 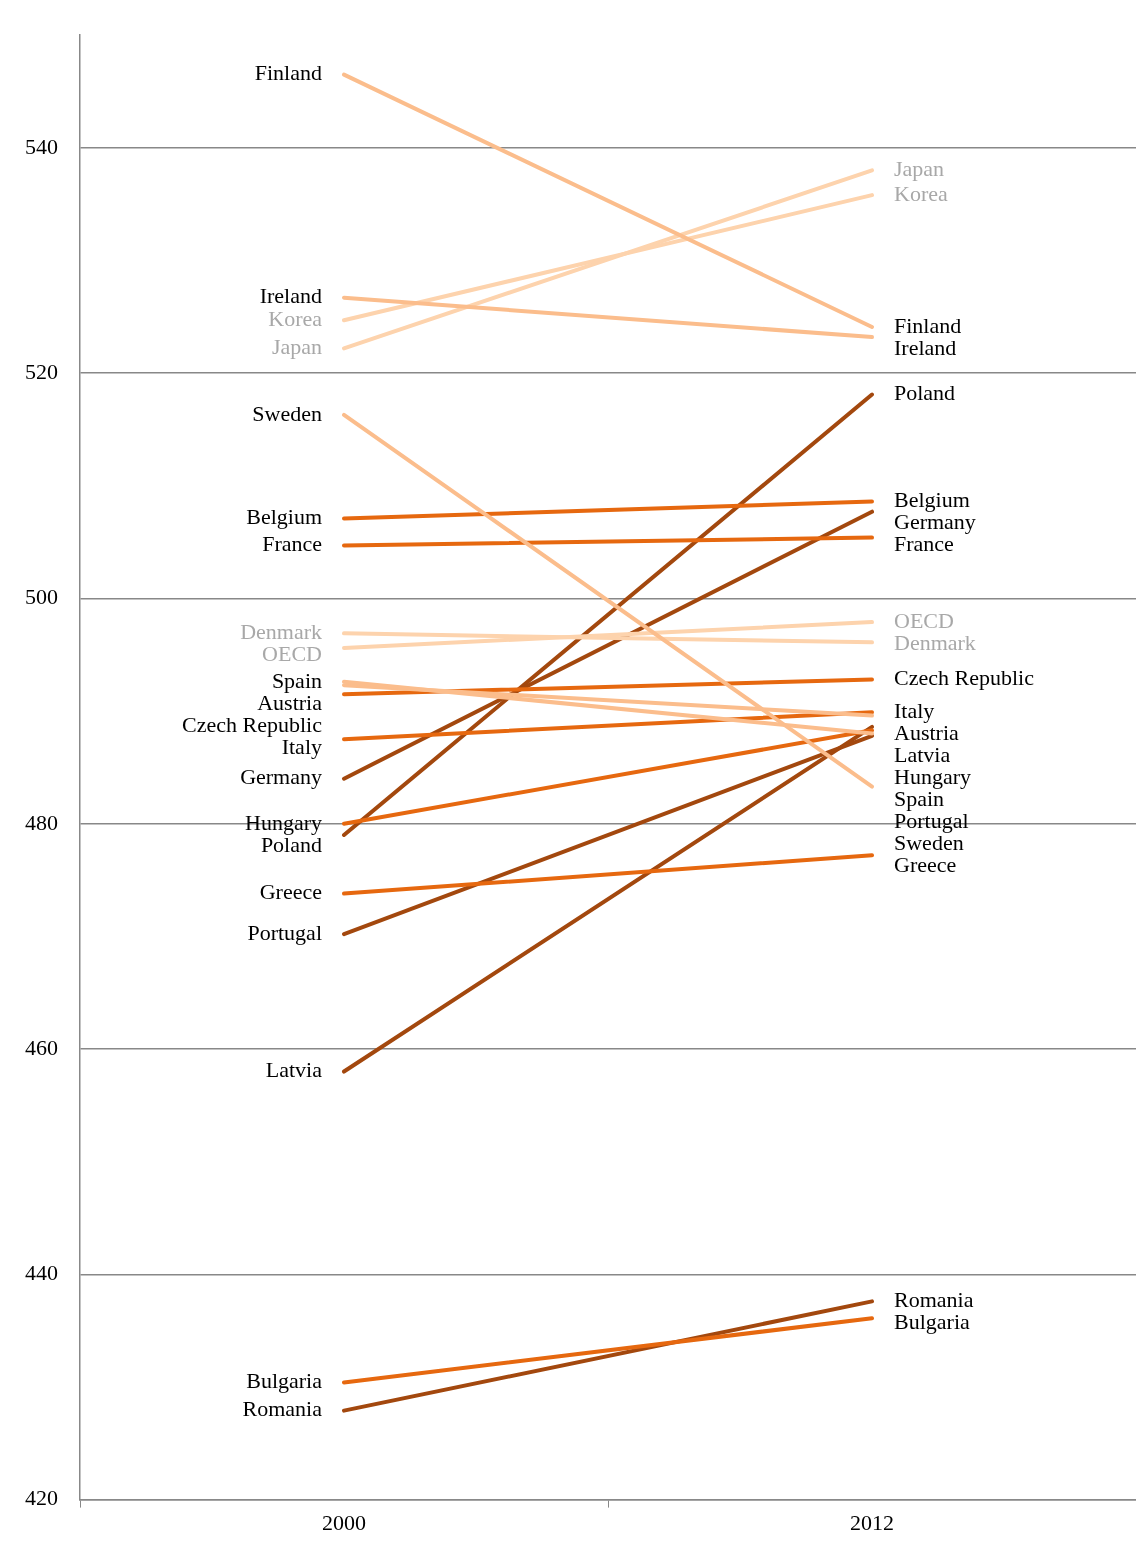 What do you see at coordinates (924, 544) in the screenshot?
I see `text: France` at bounding box center [924, 544].